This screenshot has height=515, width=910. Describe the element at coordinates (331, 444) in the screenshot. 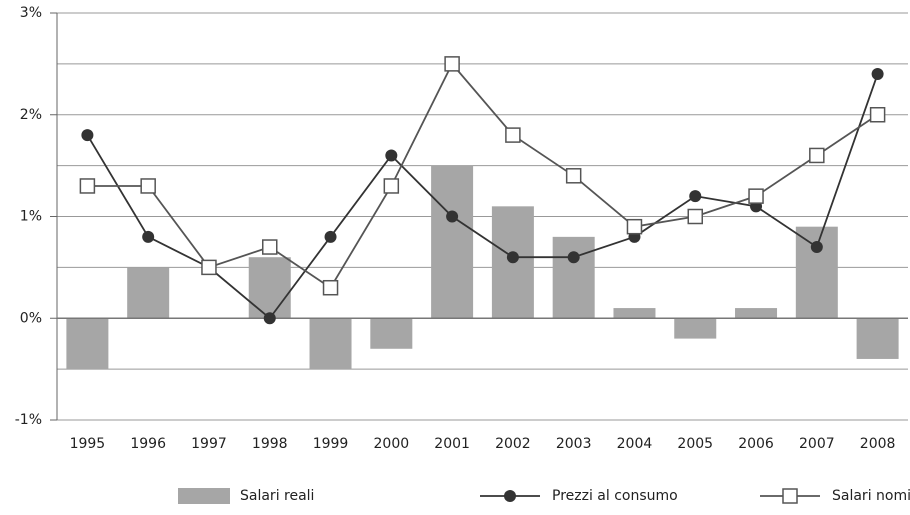

I see `x-tick-label: 1999` at that location.